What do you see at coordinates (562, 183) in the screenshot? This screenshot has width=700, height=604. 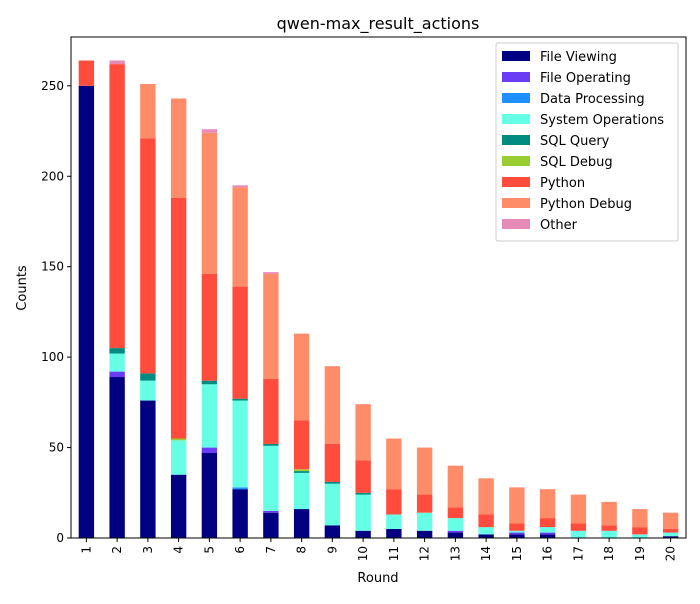 I see `legend-label-6: Python` at bounding box center [562, 183].